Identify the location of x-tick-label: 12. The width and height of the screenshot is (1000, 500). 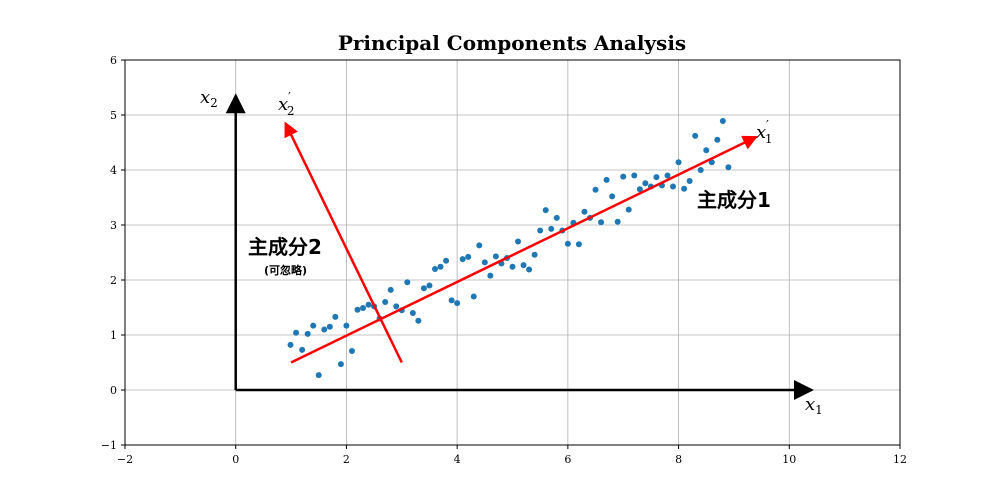
(900, 459).